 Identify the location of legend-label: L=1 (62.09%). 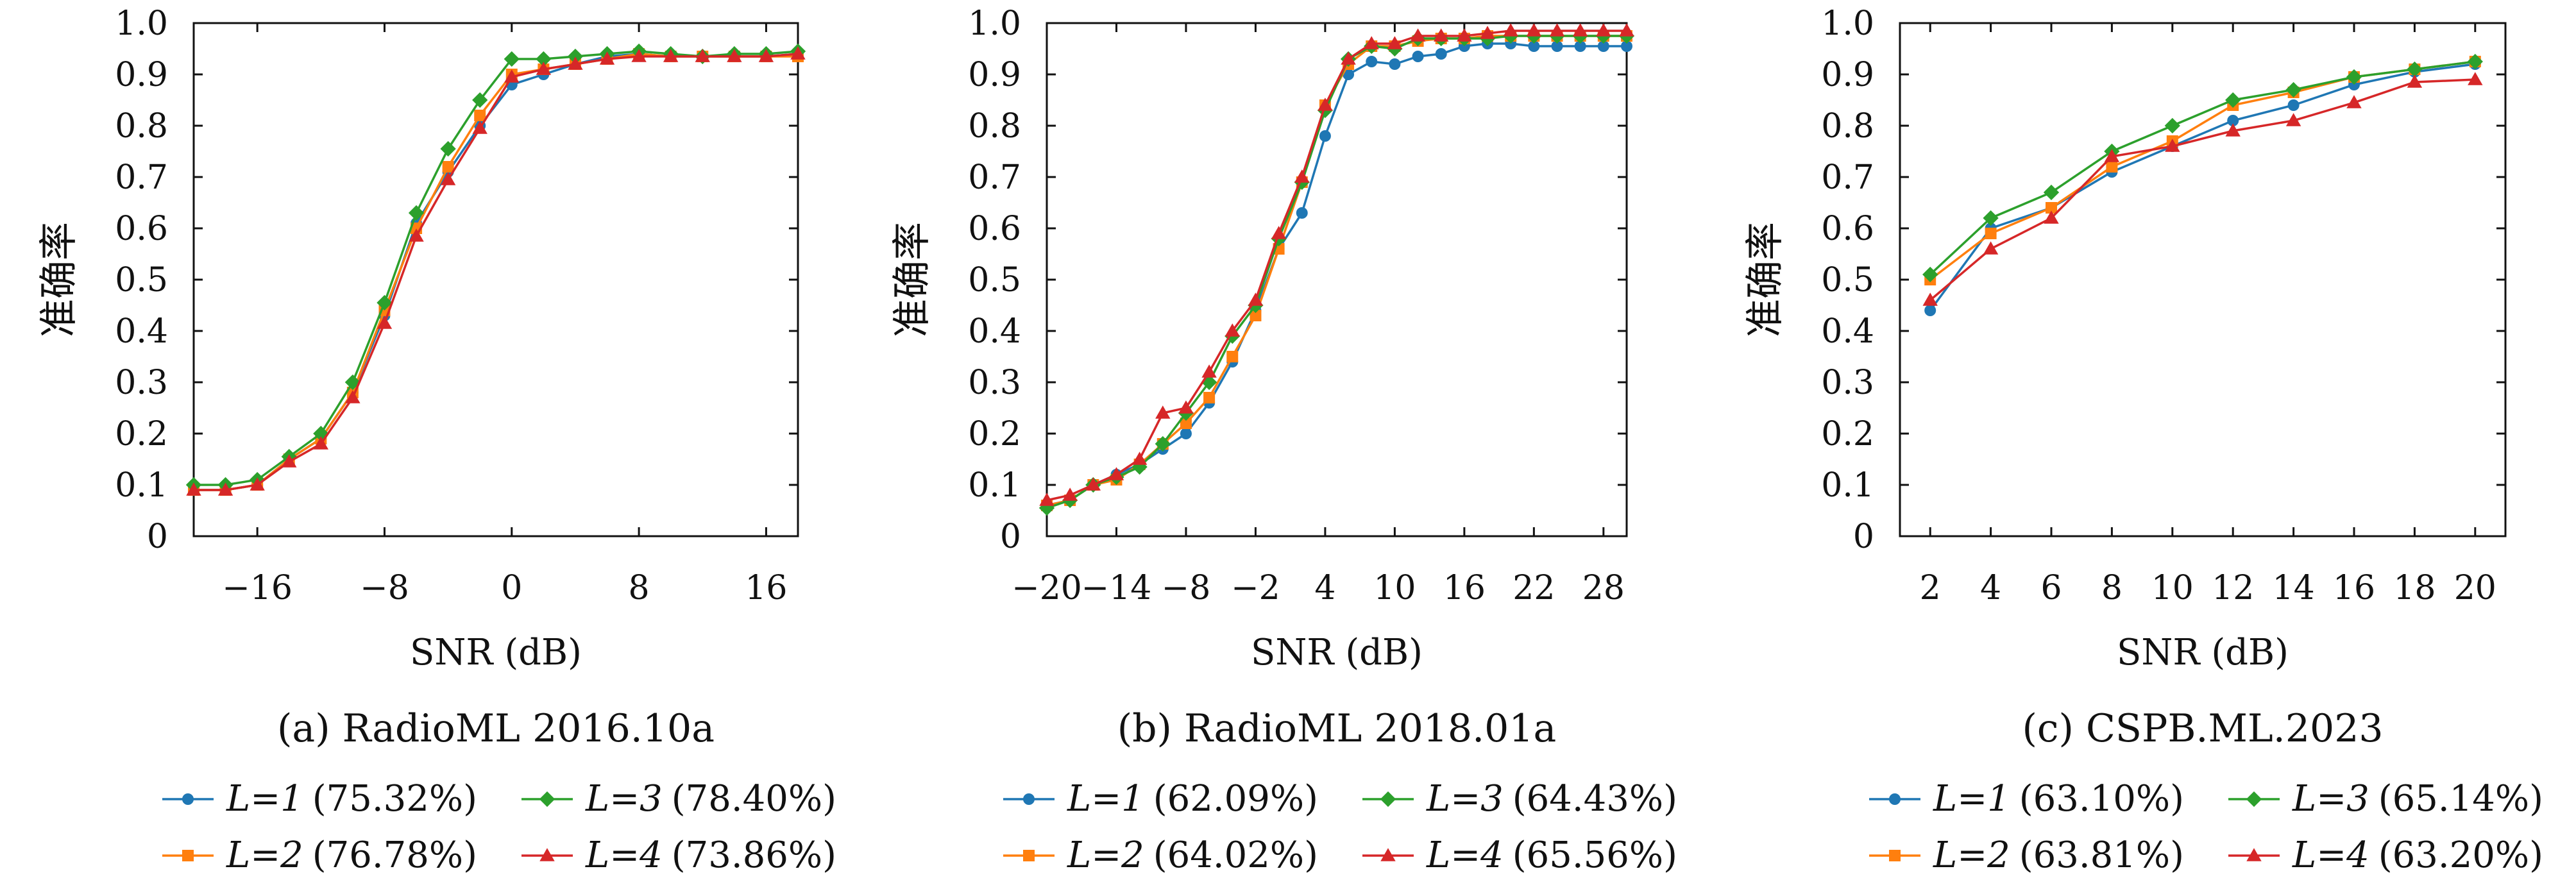
(1192, 799).